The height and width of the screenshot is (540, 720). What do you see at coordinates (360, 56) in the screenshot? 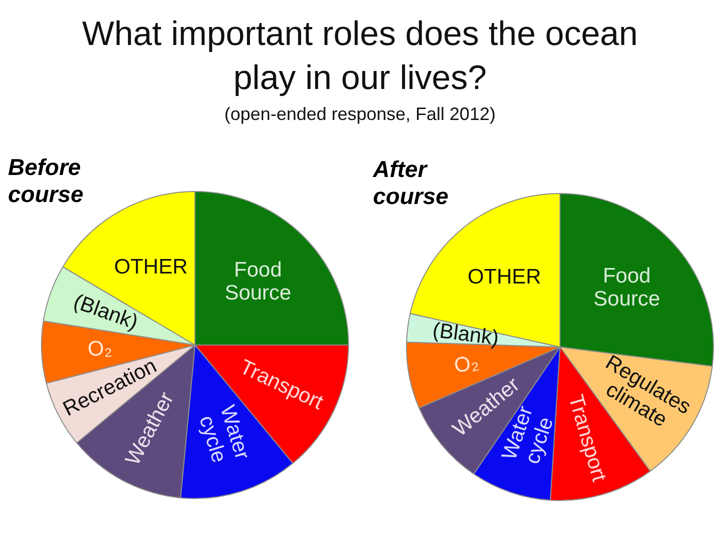
I see `text: What important roles does the ocean play in our lives?` at bounding box center [360, 56].